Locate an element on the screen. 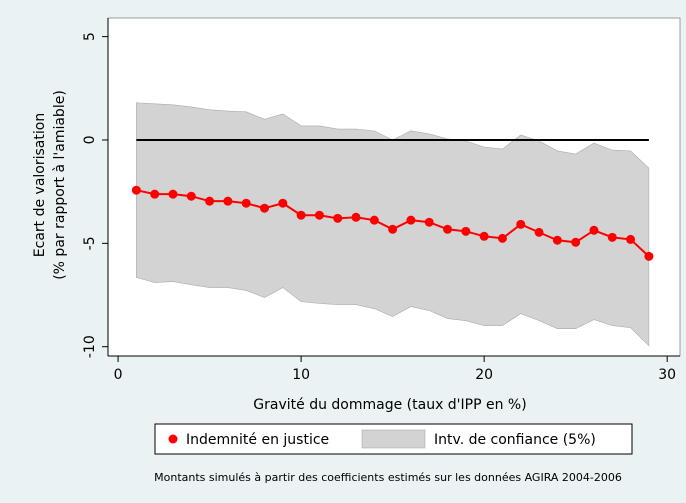 The width and height of the screenshot is (686, 503). x-tick-label: 20 is located at coordinates (484, 375).